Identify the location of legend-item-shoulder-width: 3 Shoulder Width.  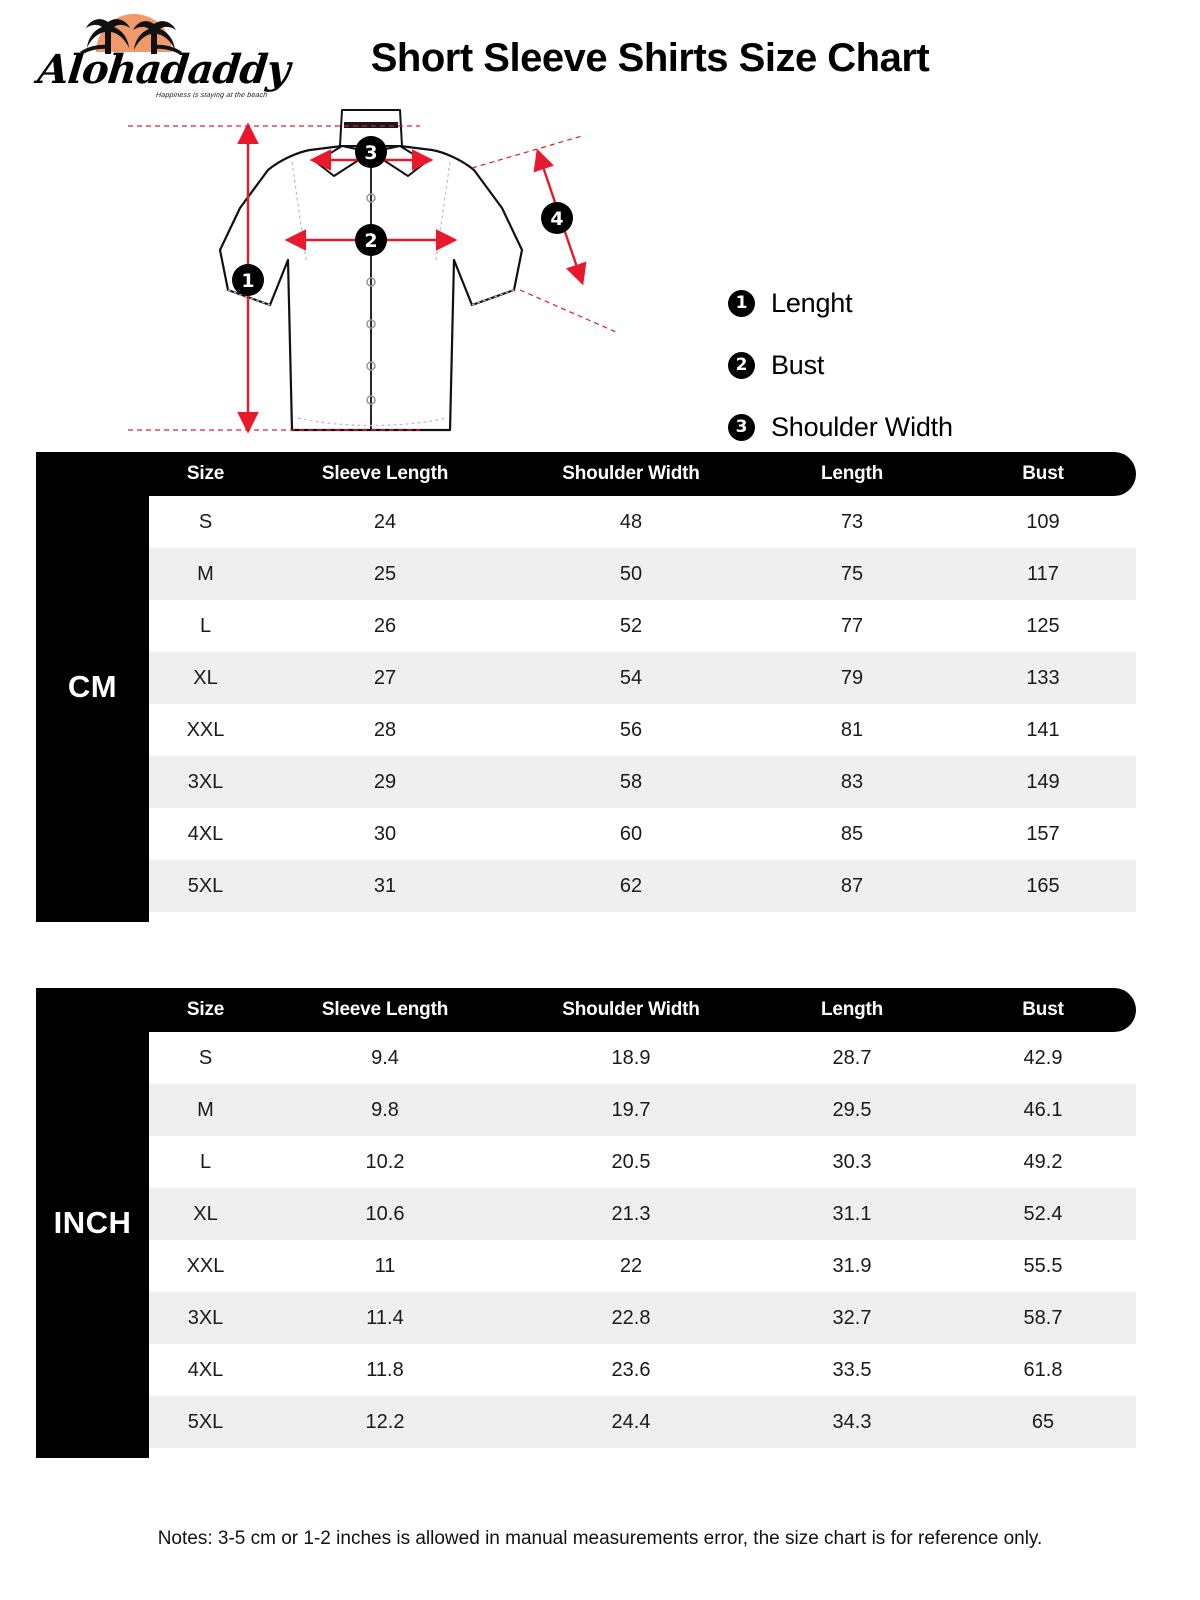
(840, 427).